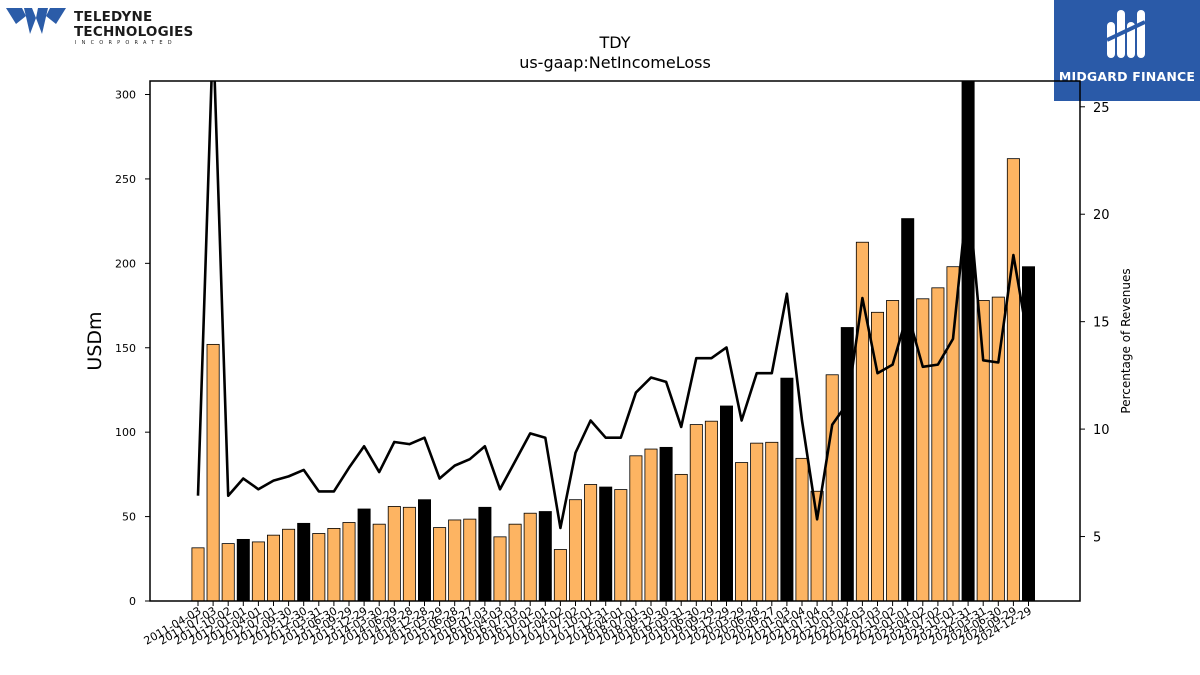  Describe the element at coordinates (1126, 34) in the screenshot. I see `midgard-mark-icon` at that location.